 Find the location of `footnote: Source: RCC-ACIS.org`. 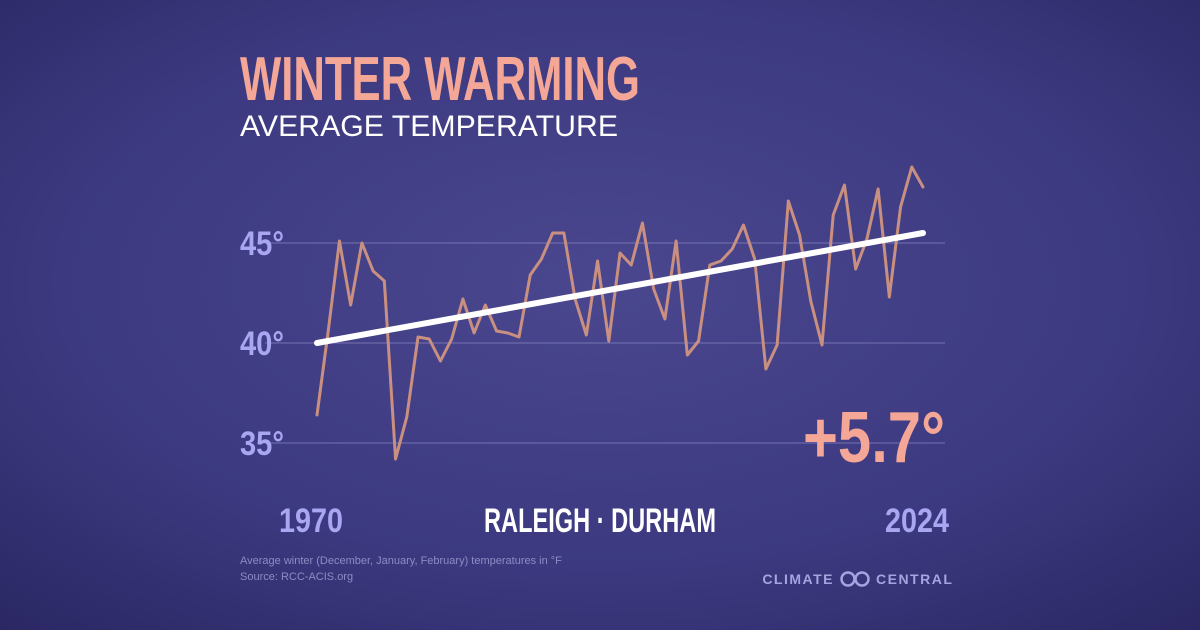

footnote: Source: RCC-ACIS.org is located at coordinates (296, 577).